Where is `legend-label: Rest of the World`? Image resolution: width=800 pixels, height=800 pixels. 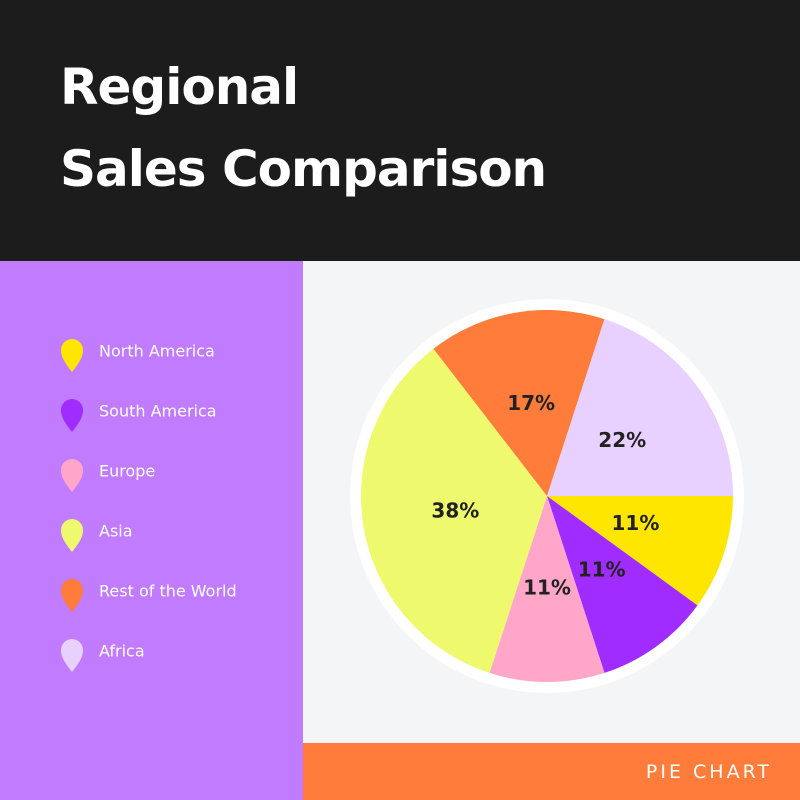 legend-label: Rest of the World is located at coordinates (168, 591).